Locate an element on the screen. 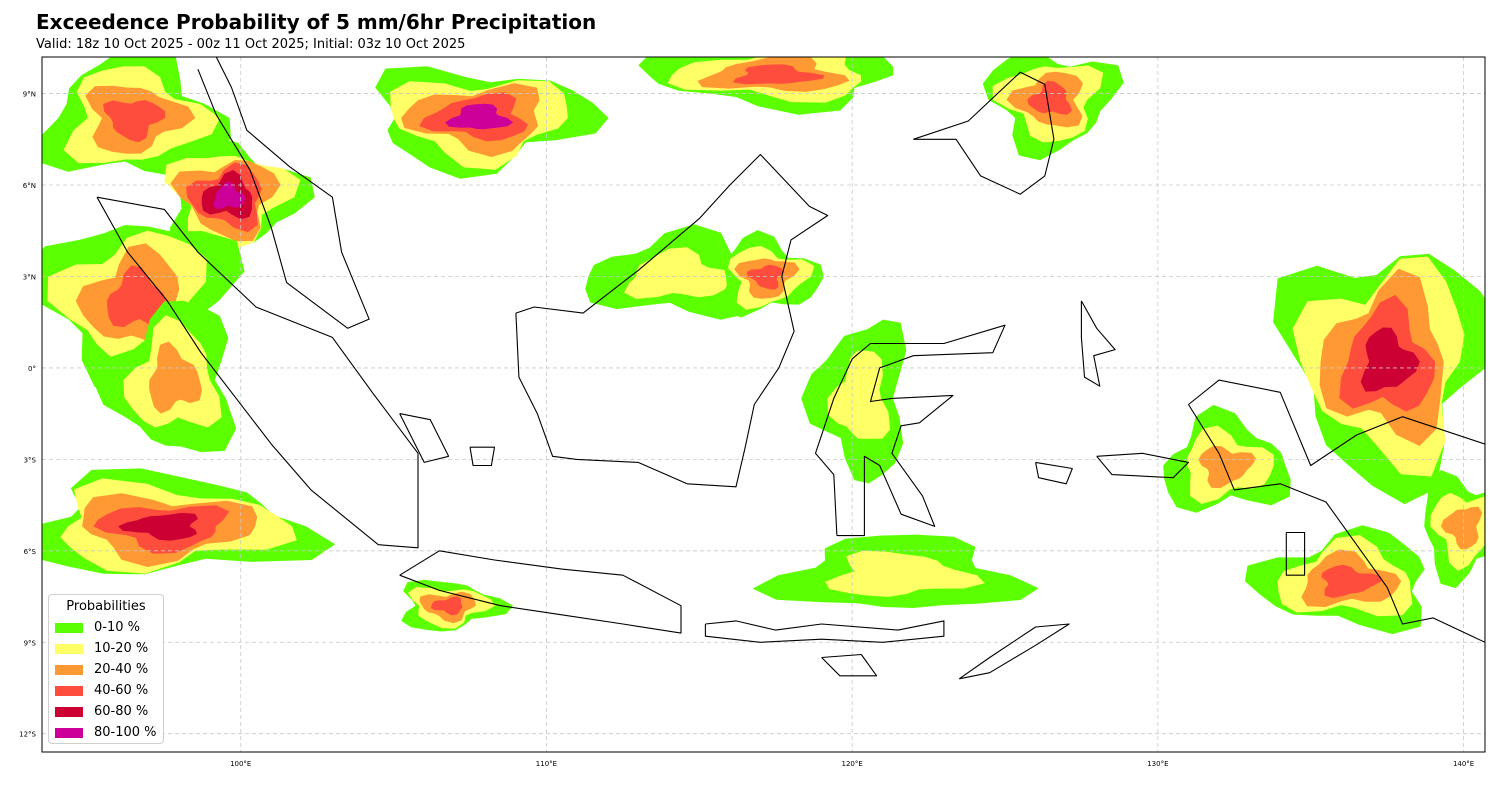 This screenshot has height=800, width=1500. legend-item: 10-20 % is located at coordinates (109, 648).